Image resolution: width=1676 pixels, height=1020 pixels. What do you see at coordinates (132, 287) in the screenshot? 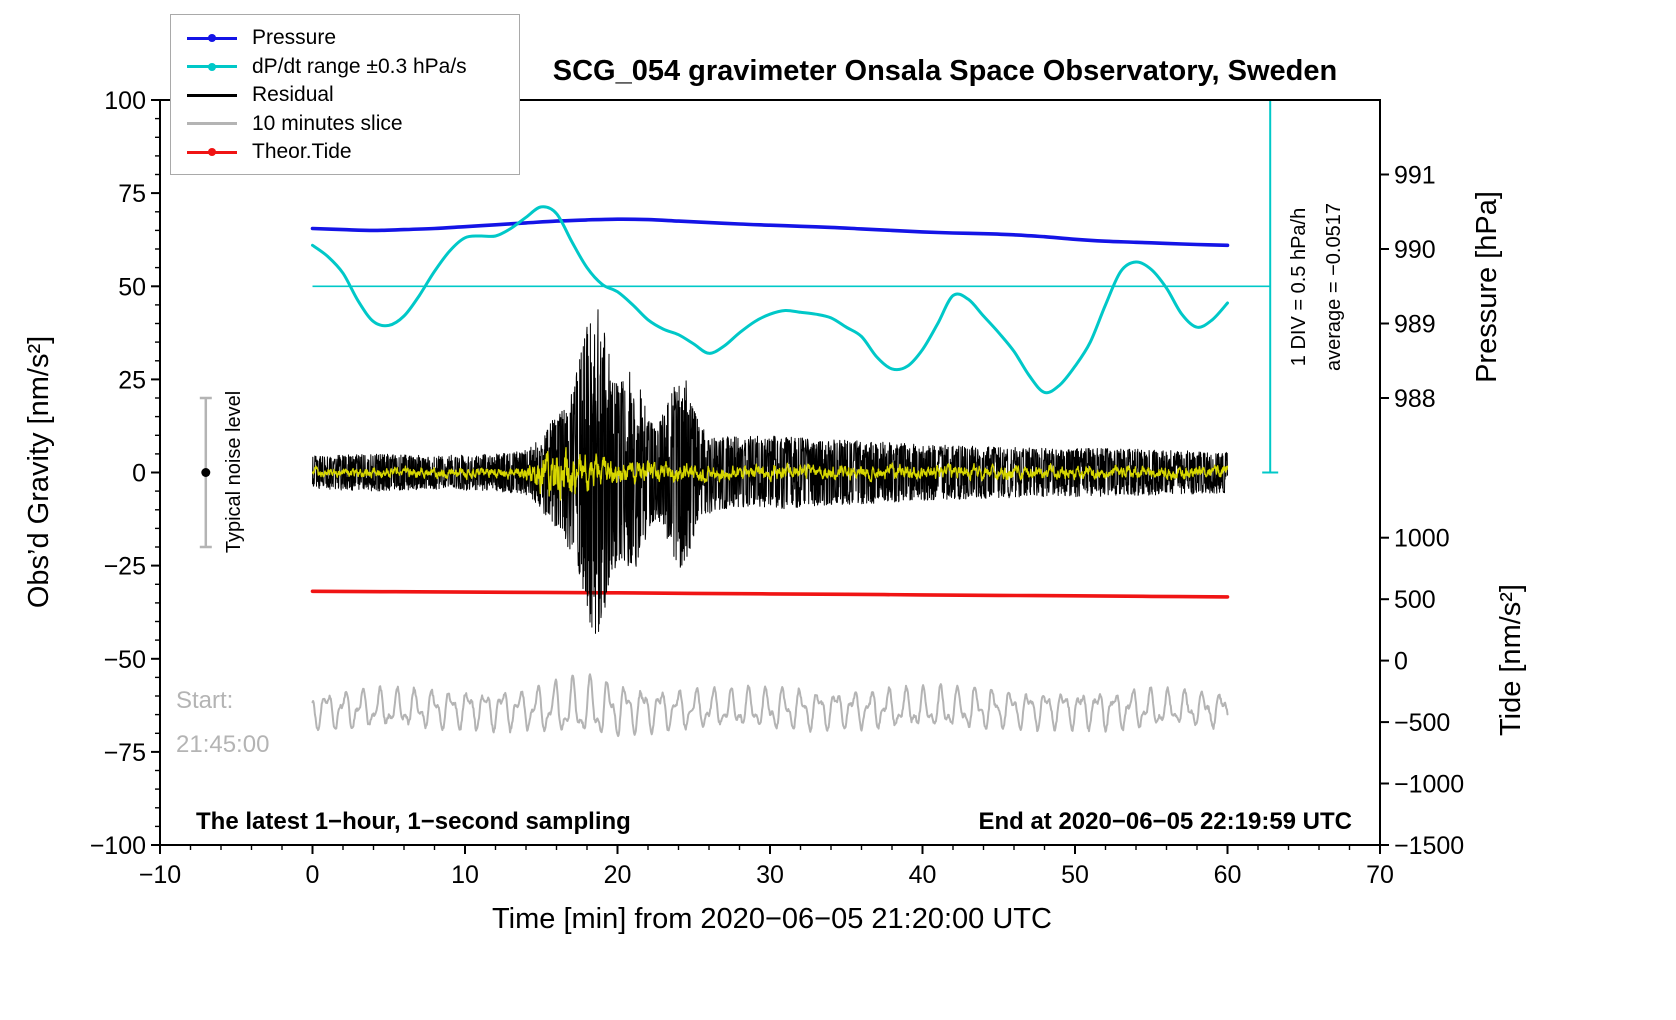
I see `gravity-tick-label: 50` at bounding box center [132, 287].